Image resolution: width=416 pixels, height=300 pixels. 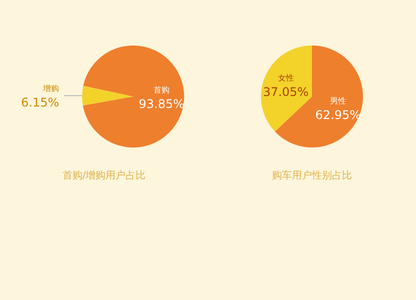 I want to click on slice-label: 女性, so click(x=286, y=78).